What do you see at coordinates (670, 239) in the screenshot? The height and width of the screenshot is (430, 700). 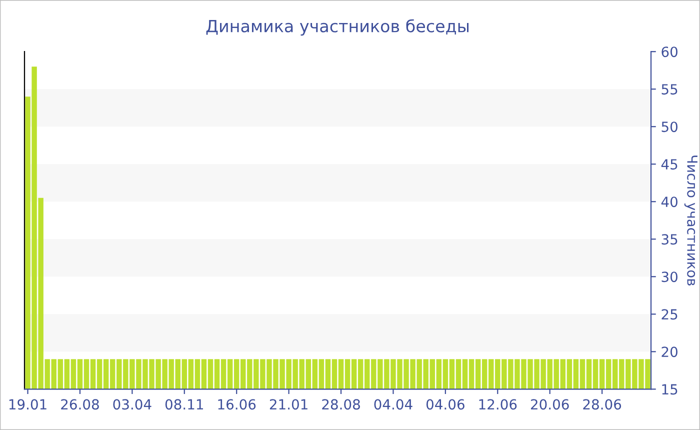 I see `y-tick-label: 35` at bounding box center [670, 239].